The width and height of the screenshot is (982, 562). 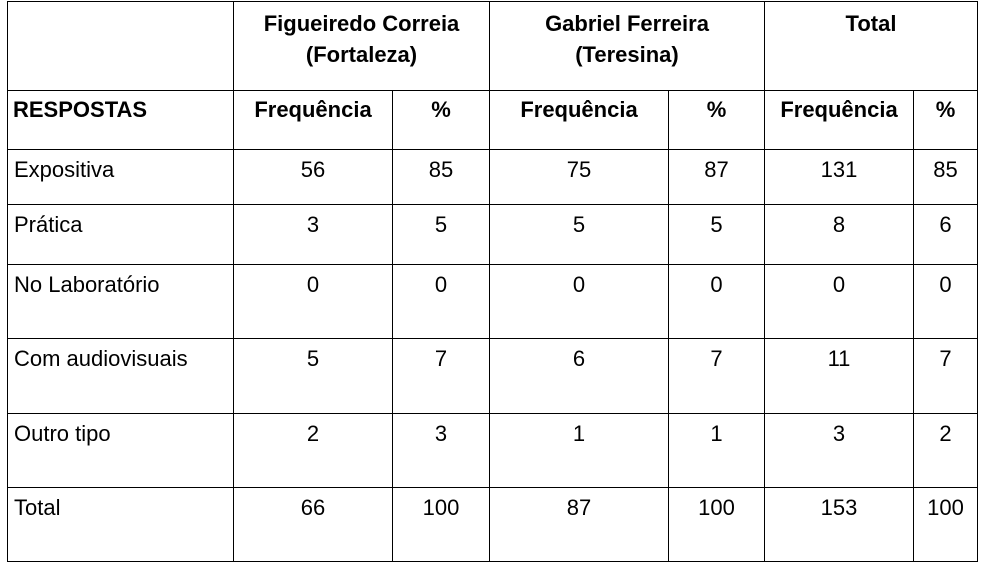 I want to click on row-label: Prática, so click(x=120, y=234).